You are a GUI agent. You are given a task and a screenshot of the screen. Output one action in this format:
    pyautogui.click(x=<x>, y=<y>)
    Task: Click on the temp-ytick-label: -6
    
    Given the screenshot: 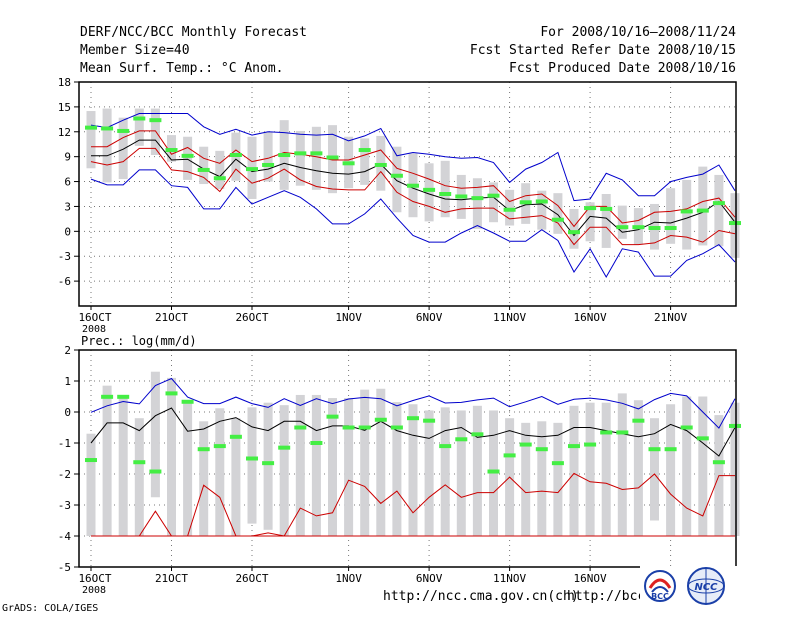 What is the action you would take?
    pyautogui.click(x=64, y=281)
    